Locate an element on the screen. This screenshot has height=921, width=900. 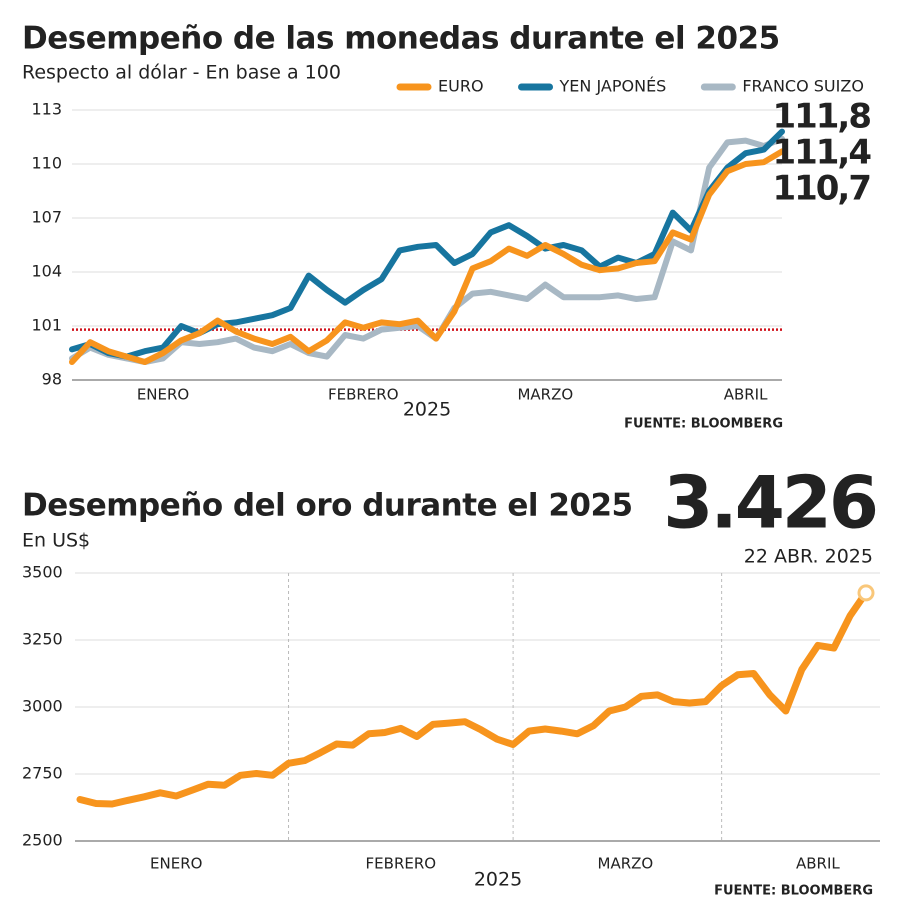
y-tick-label: 101 is located at coordinates (46, 325).